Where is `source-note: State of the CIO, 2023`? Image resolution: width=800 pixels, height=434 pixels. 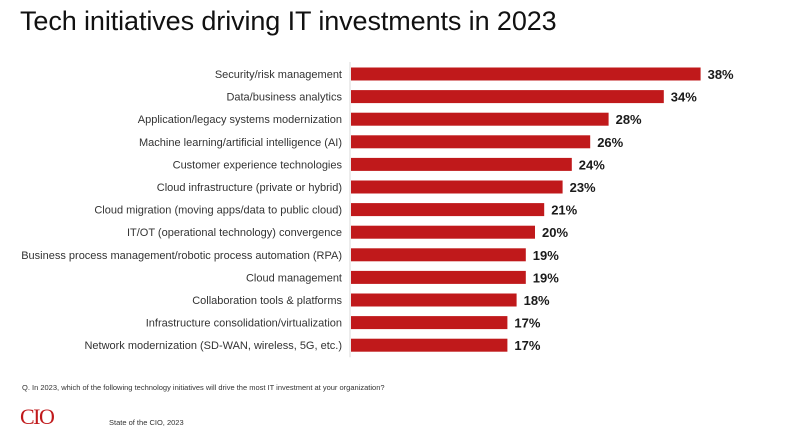
source-note: State of the CIO, 2023 is located at coordinates (146, 422).